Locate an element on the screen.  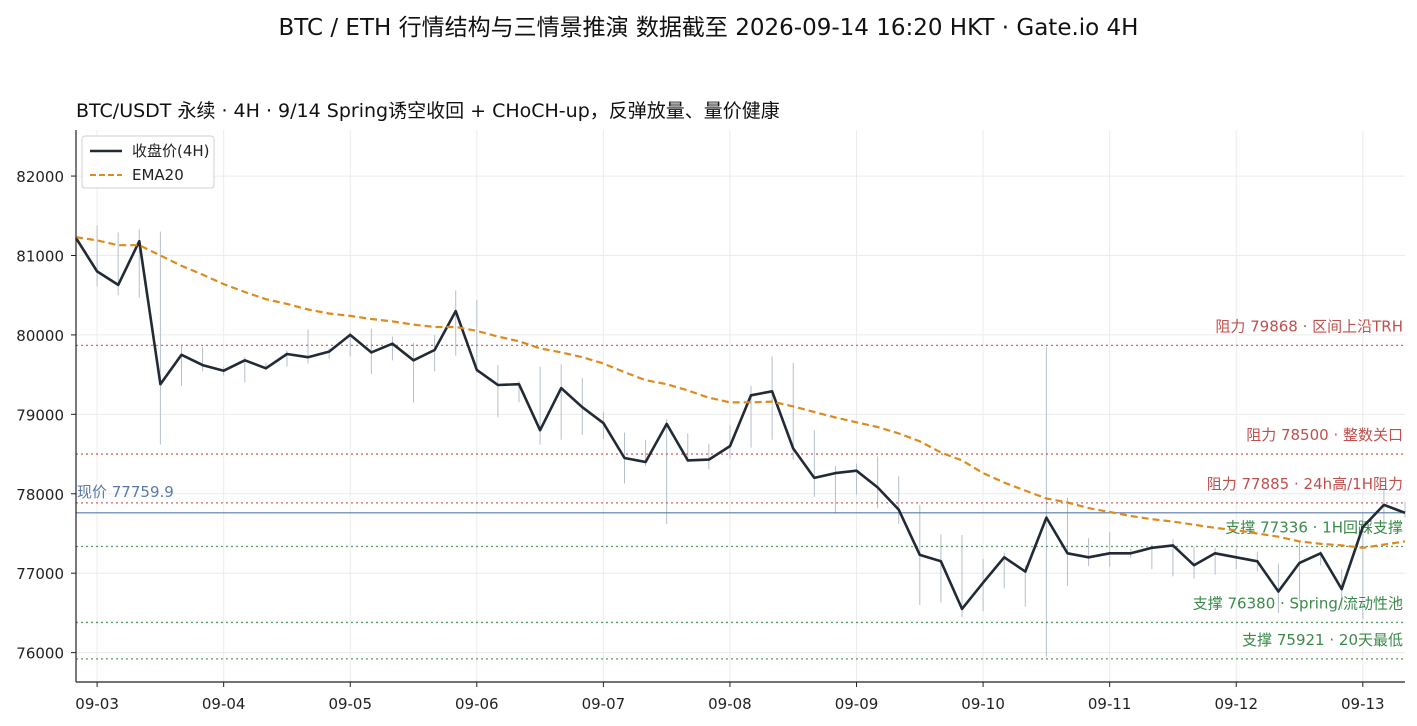
level-label-resistance: 阻力 79868 · 区间上沿TRH is located at coordinates (1309, 326).